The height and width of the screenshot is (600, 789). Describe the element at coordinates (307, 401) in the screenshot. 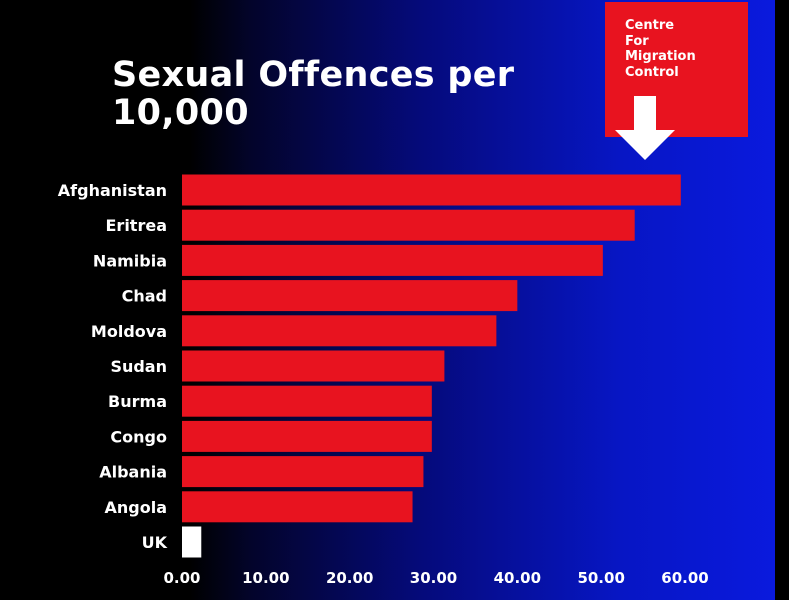

I see `bar-burma` at that location.